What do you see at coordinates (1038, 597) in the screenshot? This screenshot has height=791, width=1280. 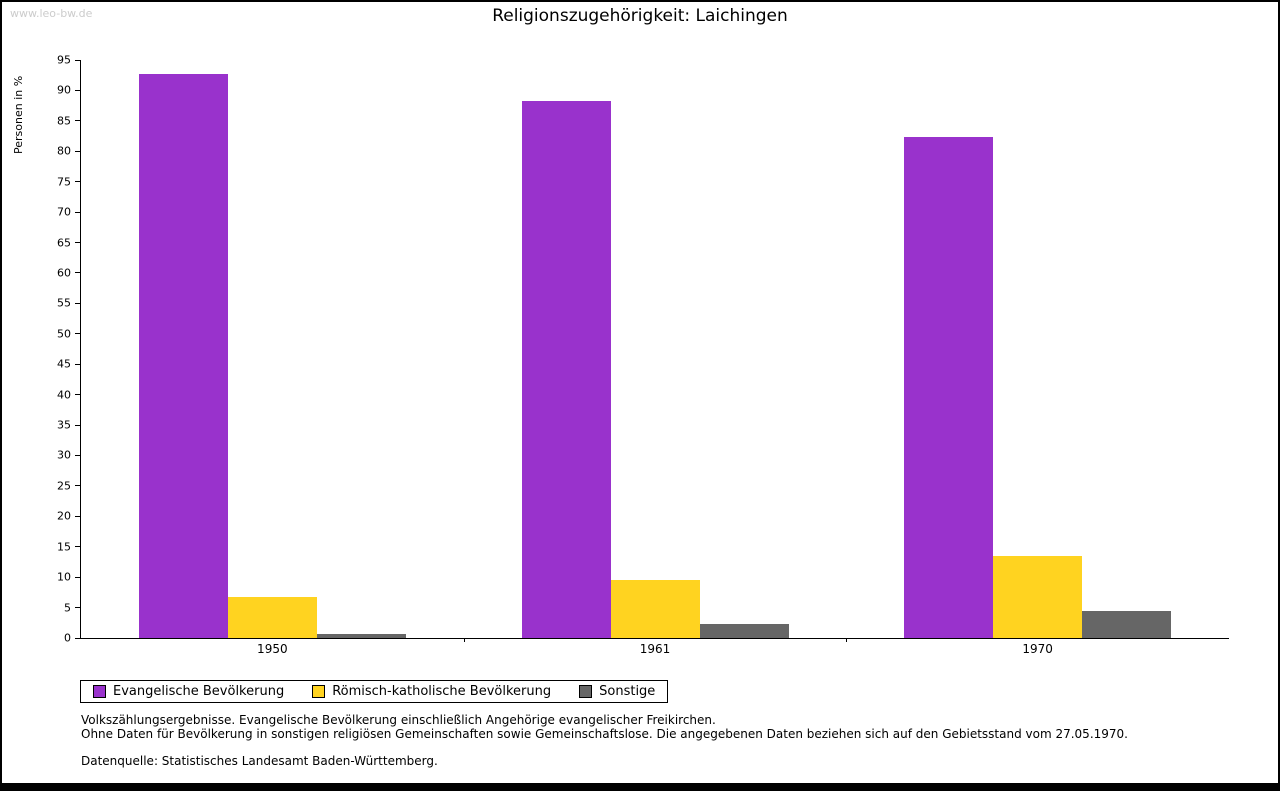 I see `bar-r-misch-katholische-bev-lkerung-1970` at bounding box center [1038, 597].